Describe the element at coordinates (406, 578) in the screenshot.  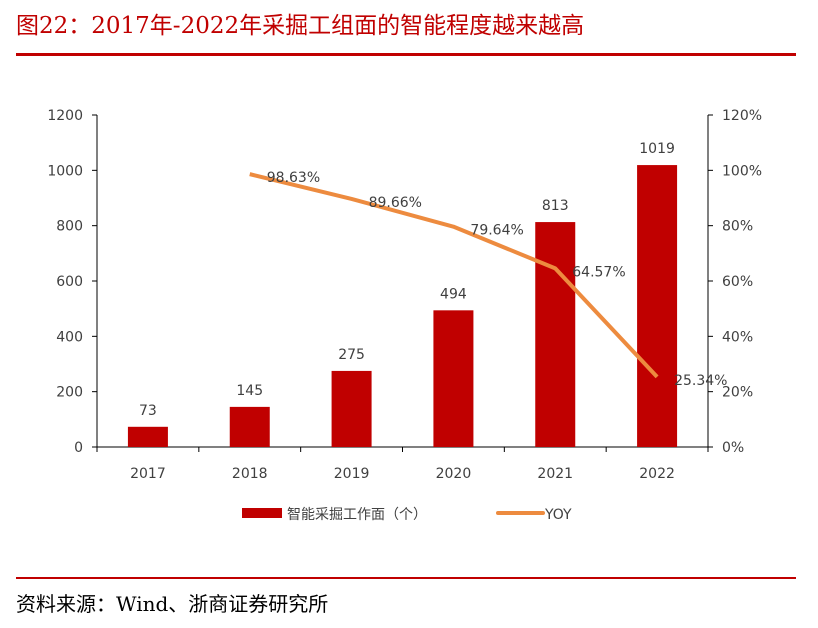
I see `source-rule` at that location.